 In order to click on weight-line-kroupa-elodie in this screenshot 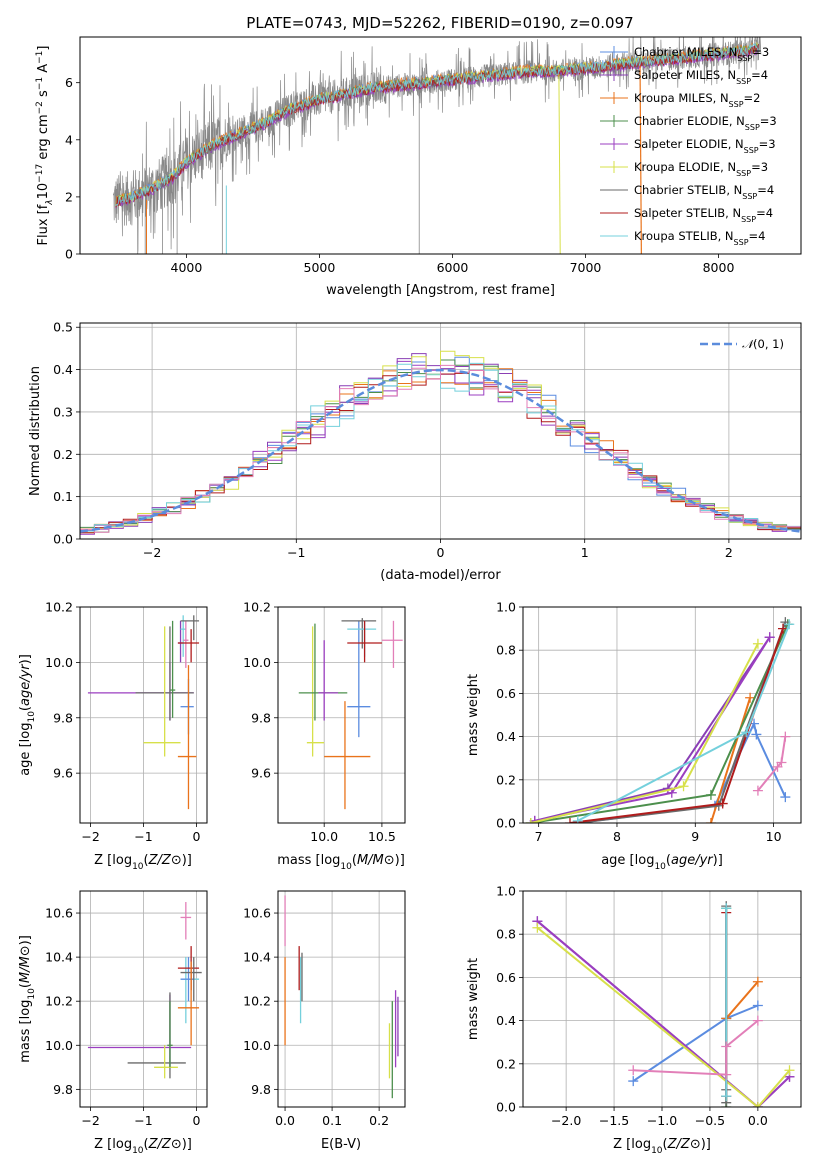, I will do `click(663, 1016)`.